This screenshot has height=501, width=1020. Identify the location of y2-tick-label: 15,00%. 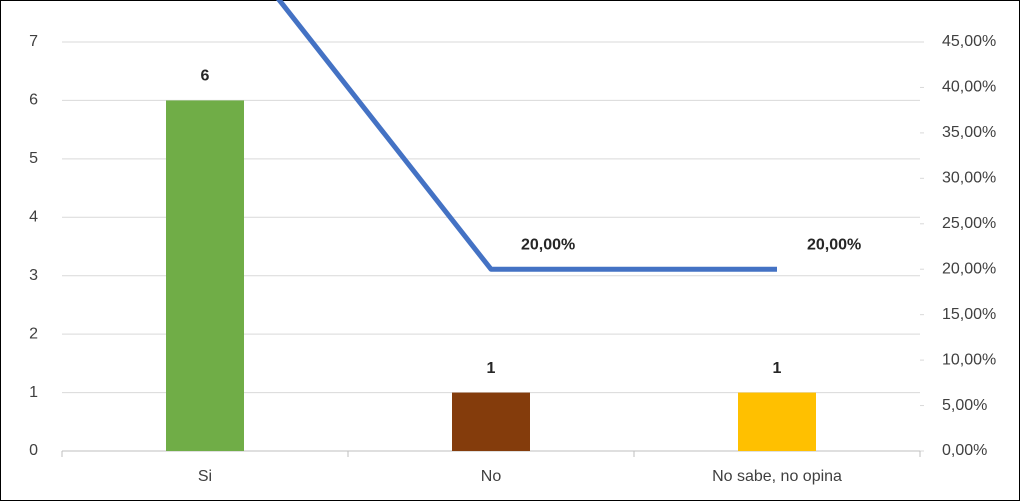
(969, 314).